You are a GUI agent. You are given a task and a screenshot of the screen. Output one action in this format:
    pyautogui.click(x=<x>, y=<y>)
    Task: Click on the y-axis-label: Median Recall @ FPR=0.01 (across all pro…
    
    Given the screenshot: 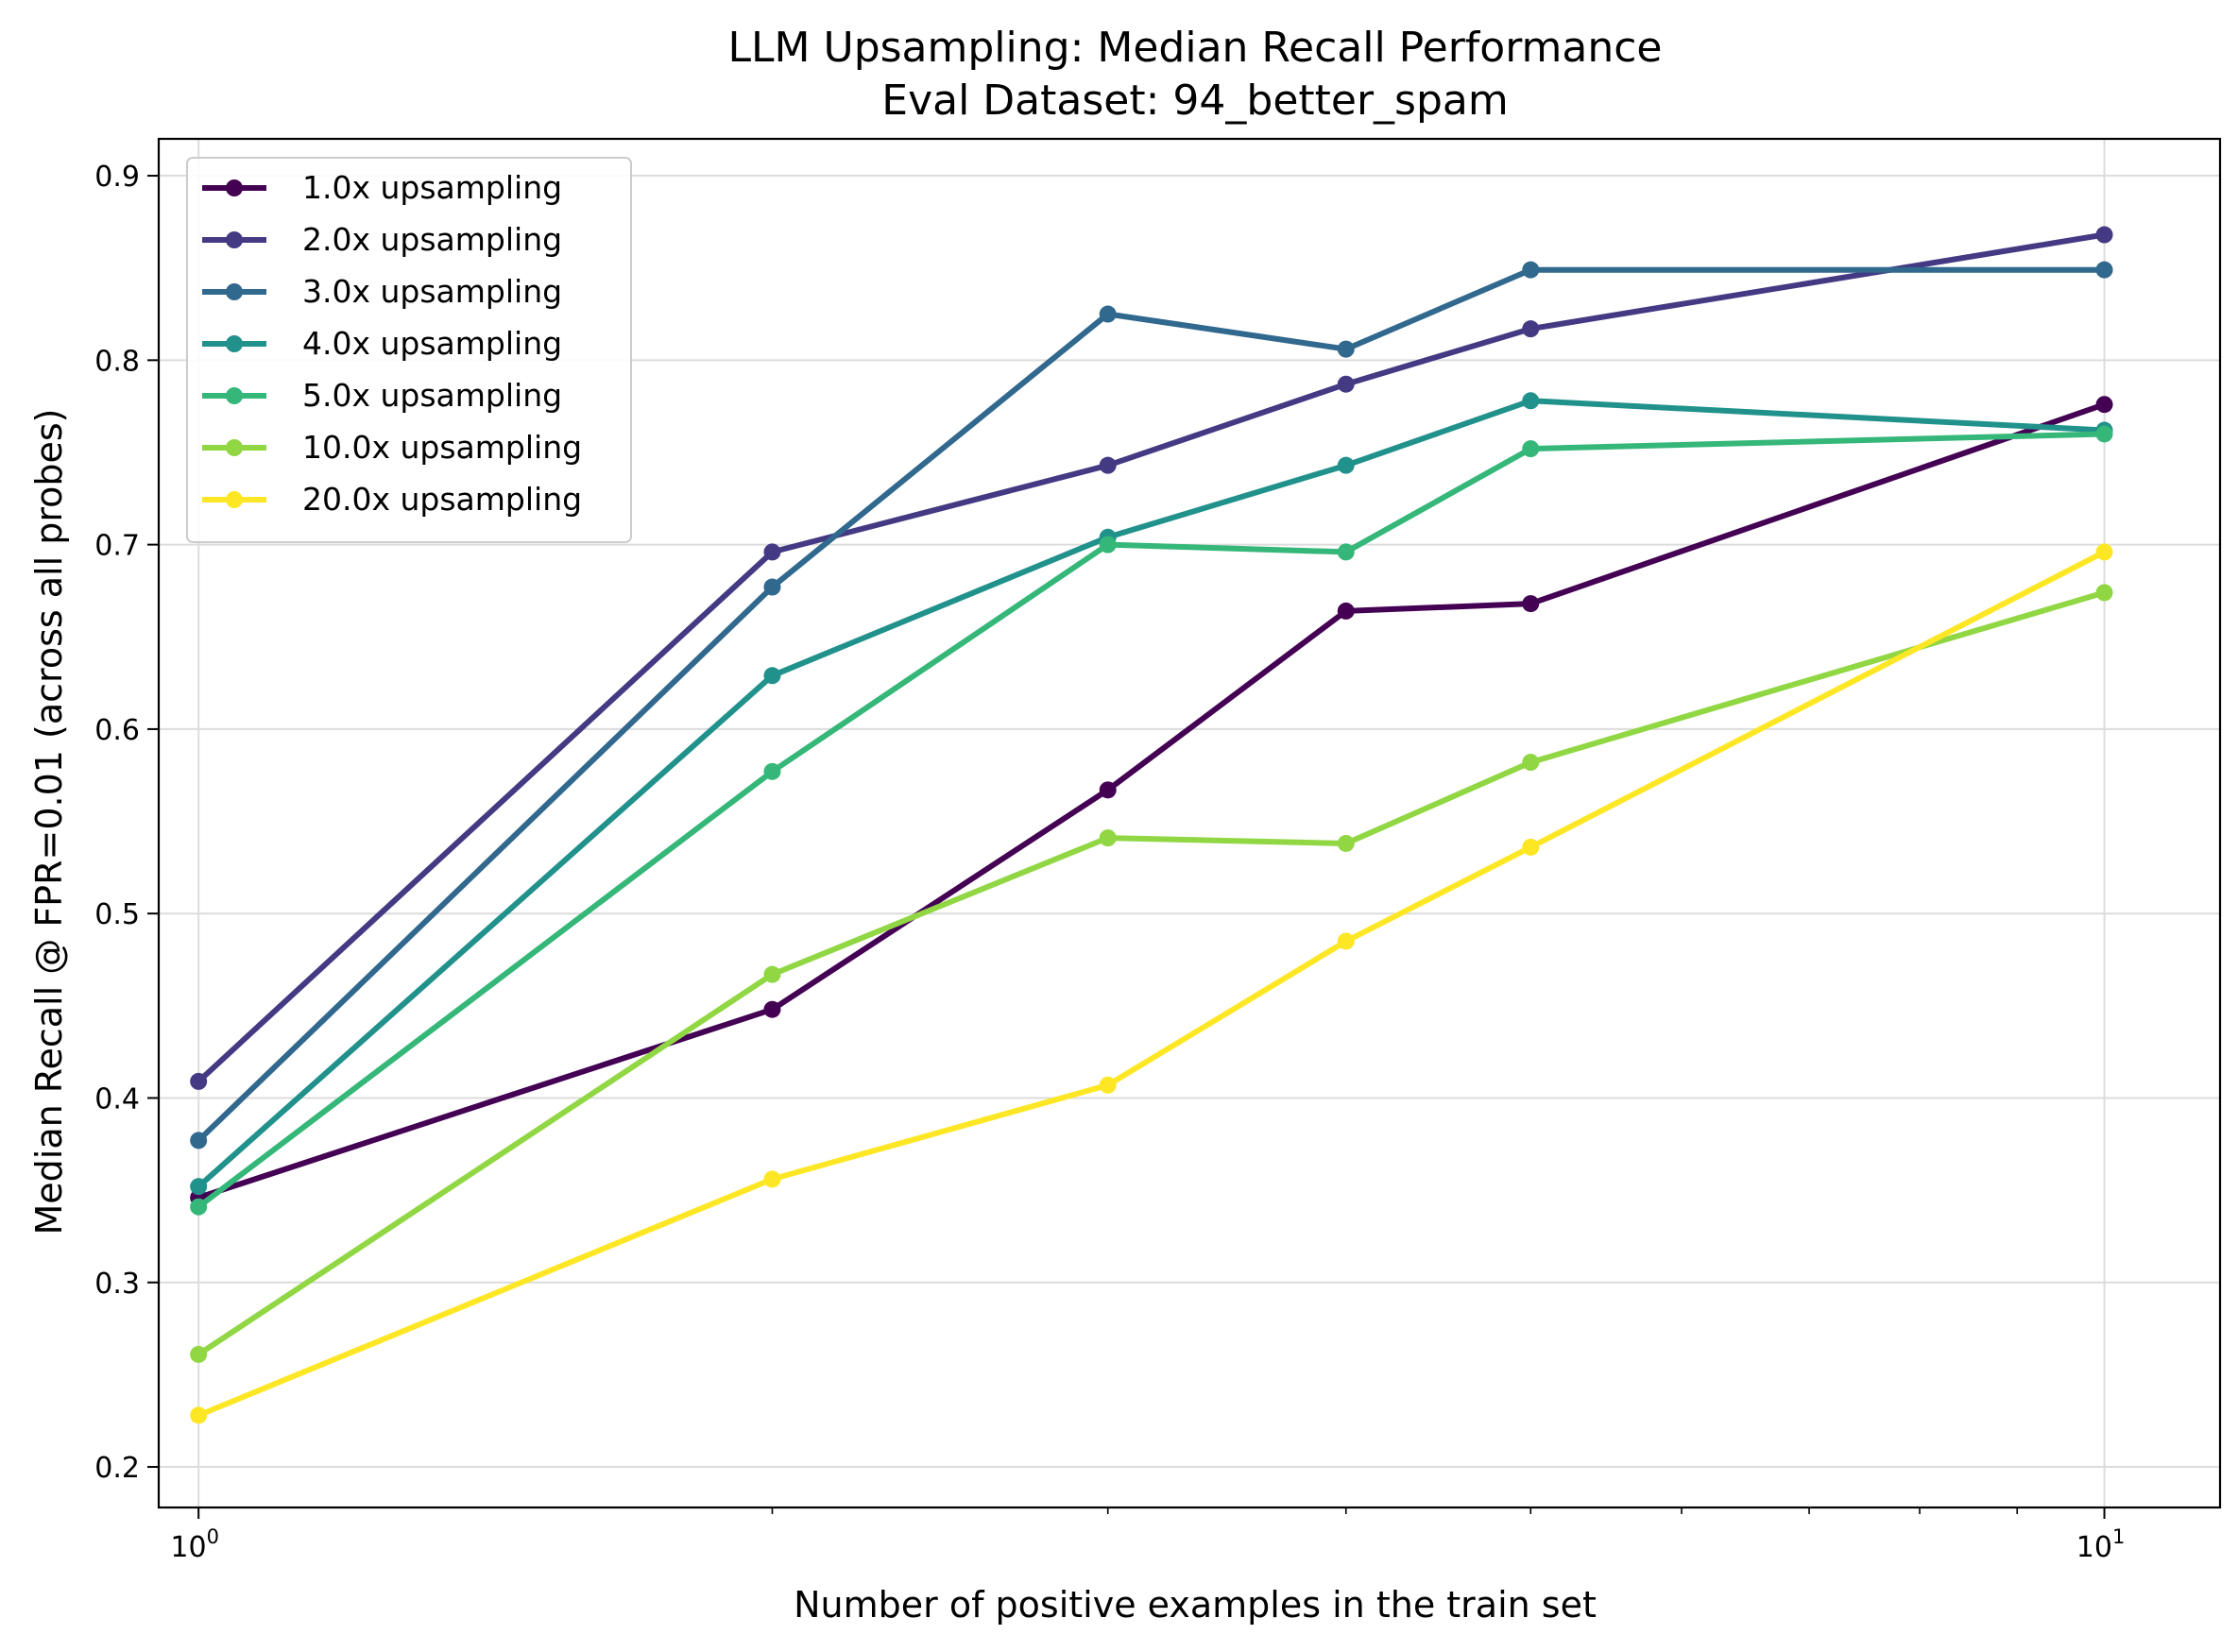 What is the action you would take?
    pyautogui.click(x=49, y=822)
    